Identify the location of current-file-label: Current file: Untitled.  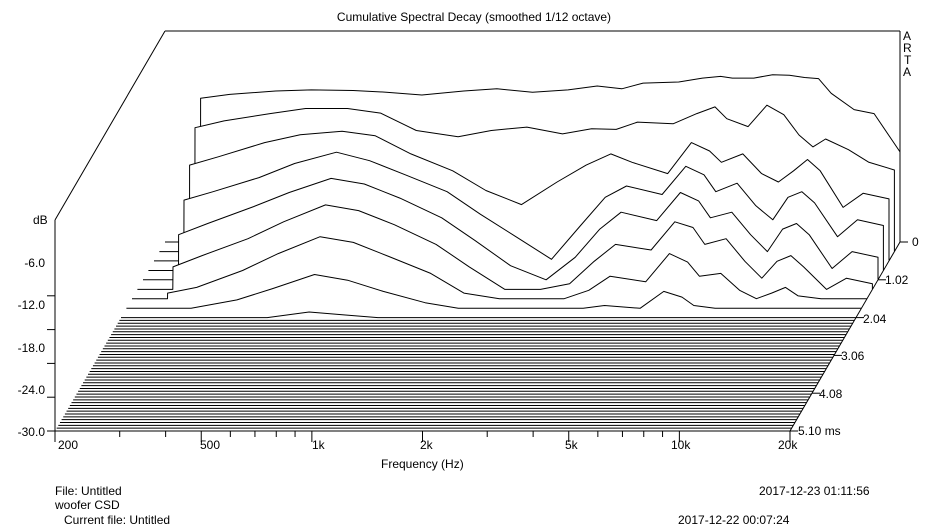
(117, 520).